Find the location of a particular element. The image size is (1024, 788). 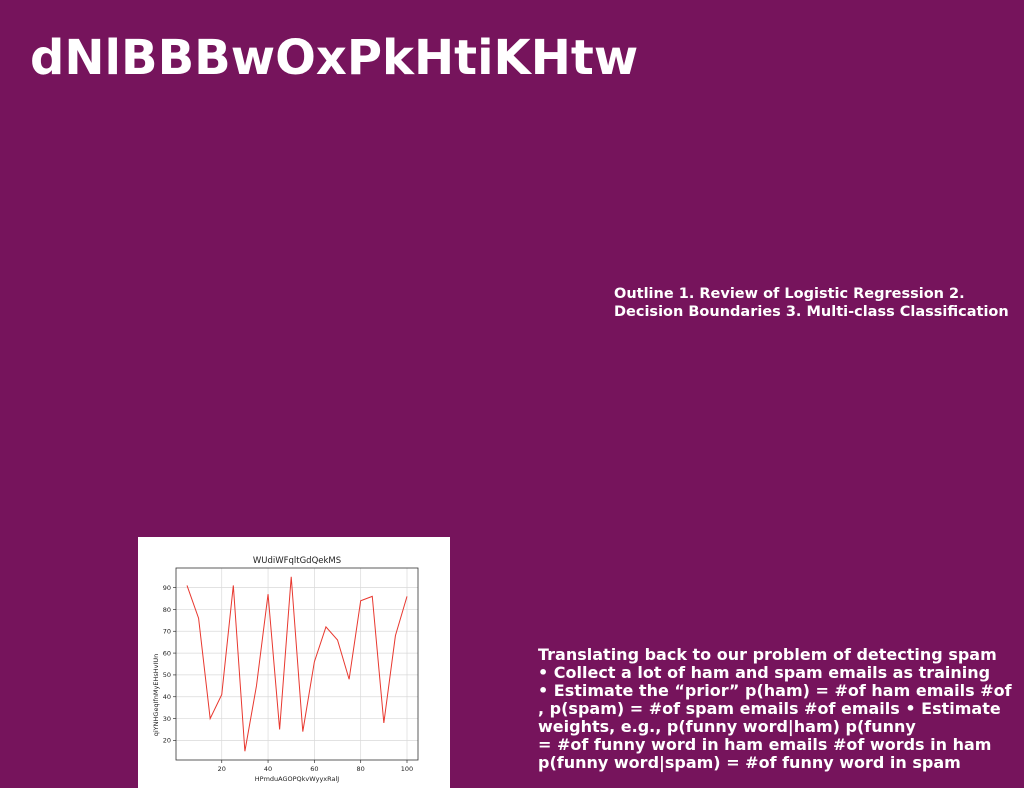

y-tick-label: 80 is located at coordinates (167, 610).